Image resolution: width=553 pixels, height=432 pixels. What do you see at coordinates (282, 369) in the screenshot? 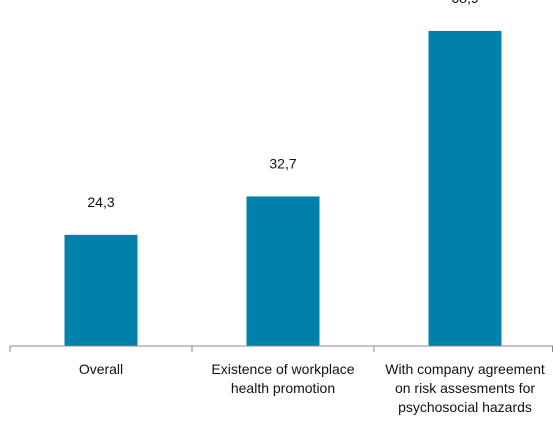
I see `category-label-line: Existence of workplace` at bounding box center [282, 369].